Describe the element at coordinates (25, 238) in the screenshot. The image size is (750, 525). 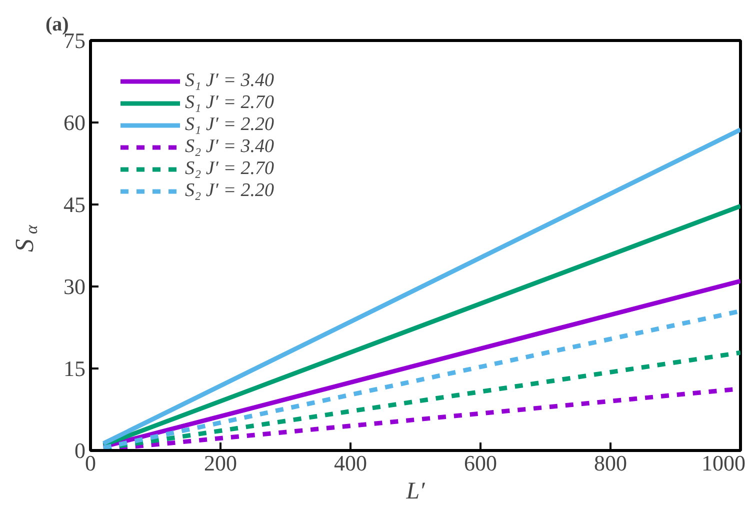
I see `y-axis-title: Sα` at that location.